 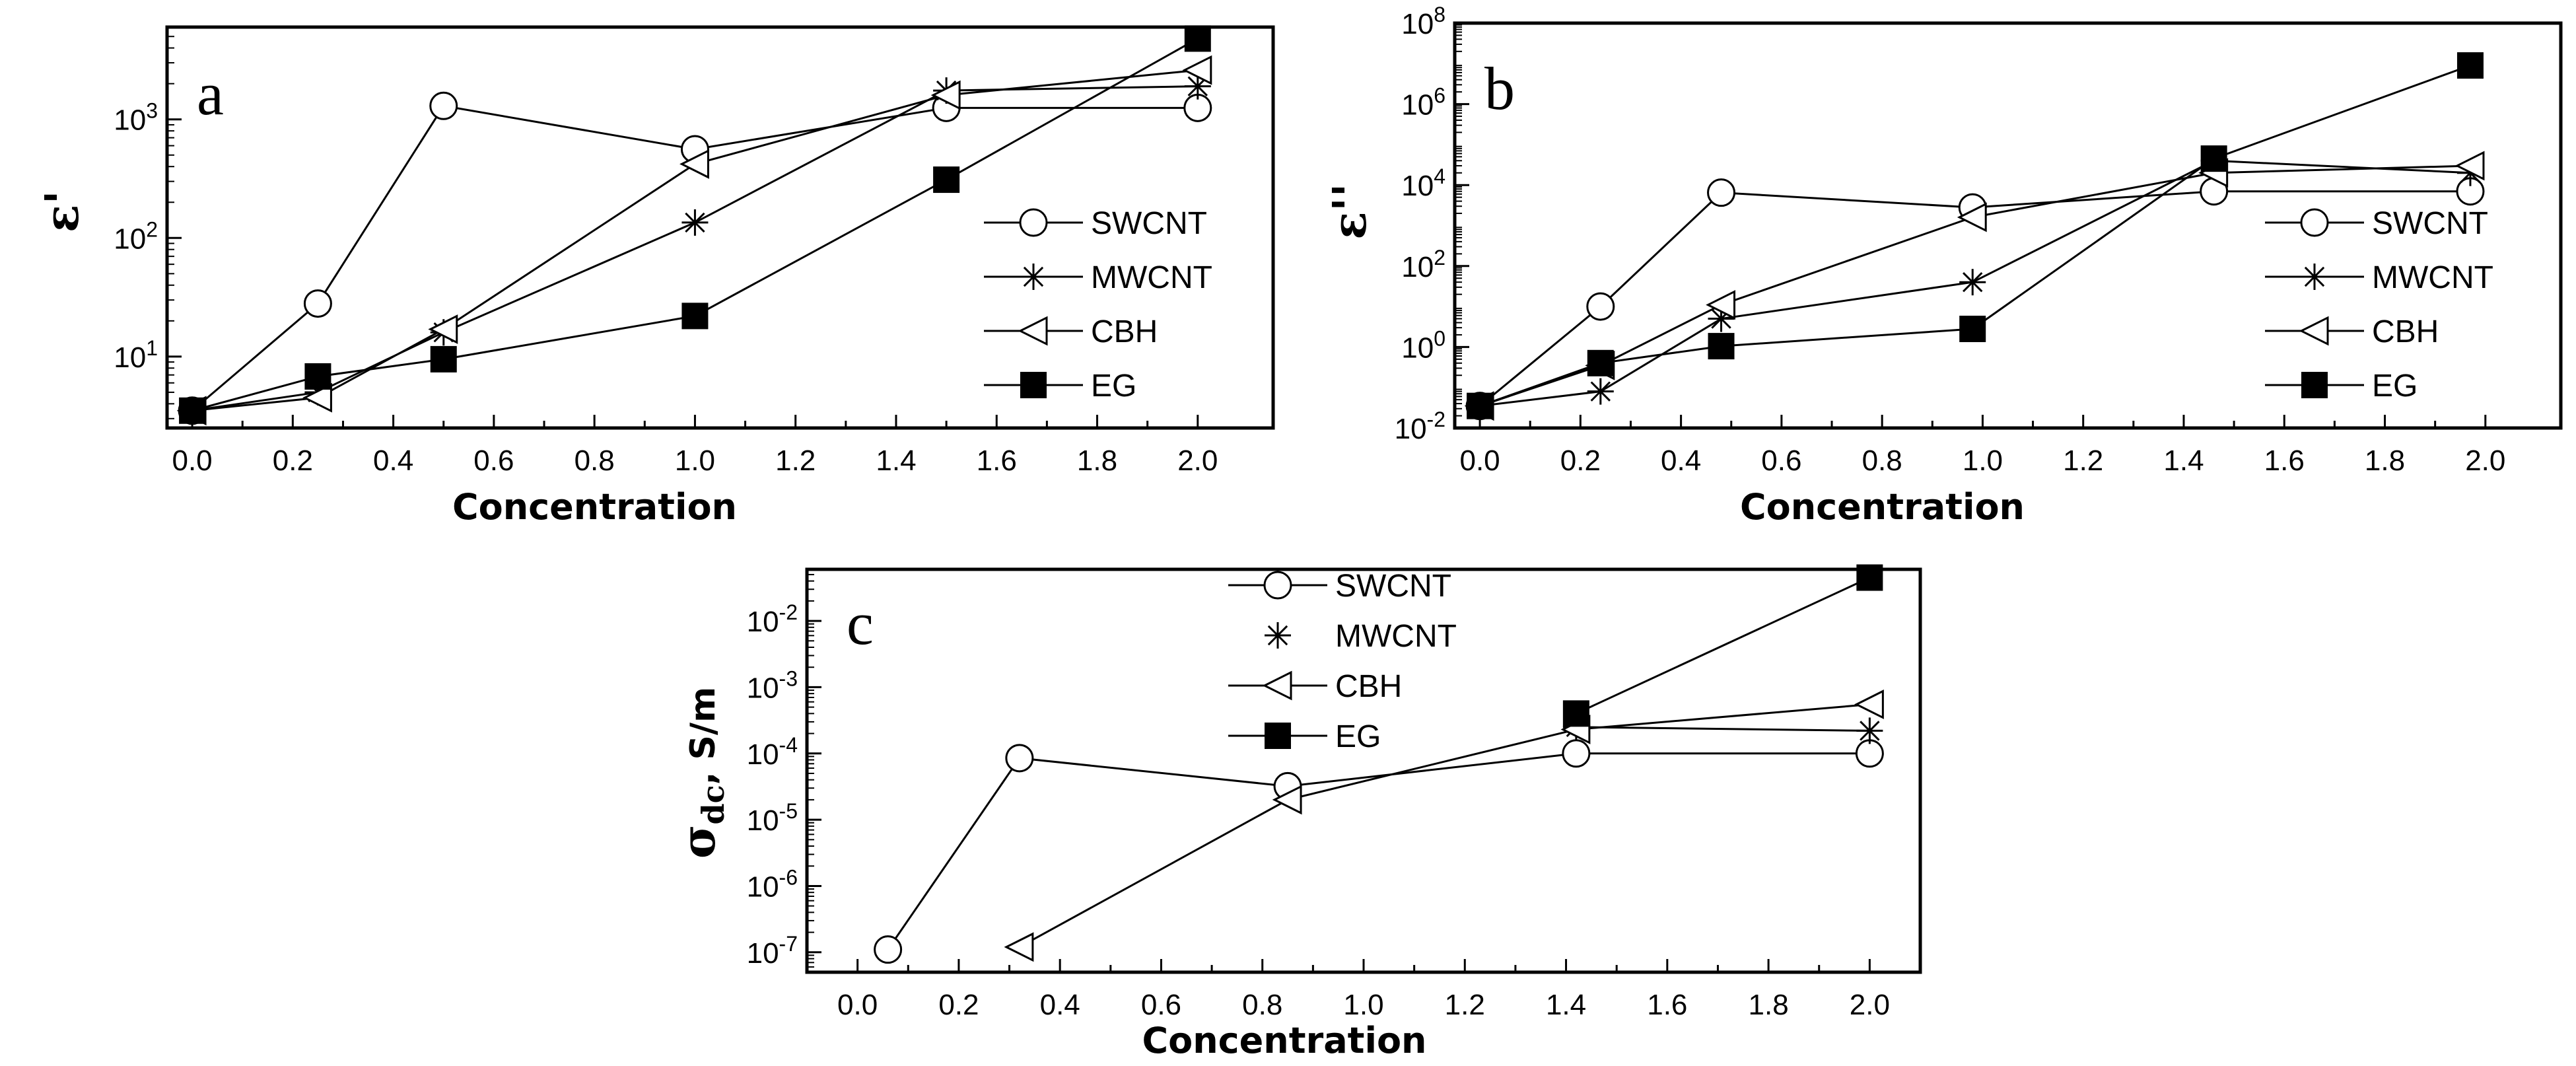 I want to click on series-mwcnt-line, so click(x=1723, y=729).